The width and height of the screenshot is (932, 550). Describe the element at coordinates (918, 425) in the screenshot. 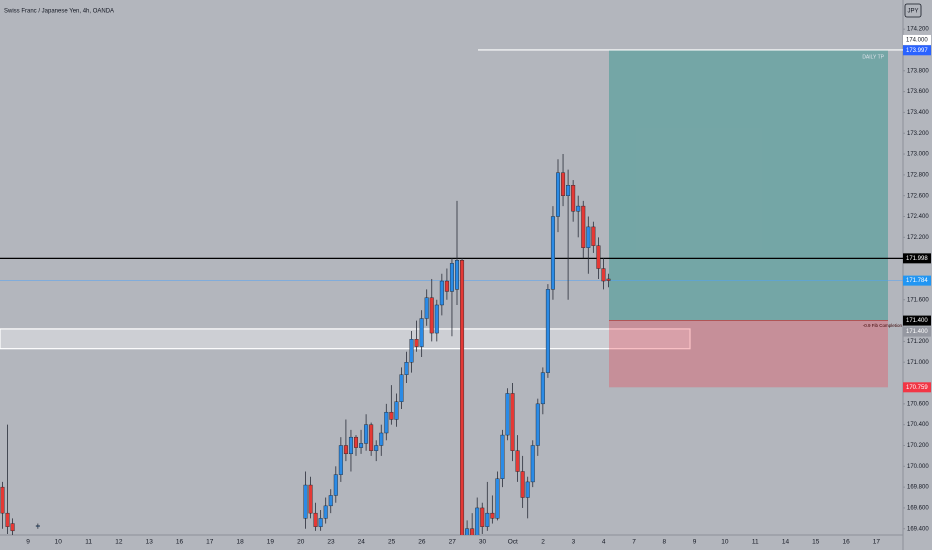

I see `y-tick-label: 170.400` at that location.